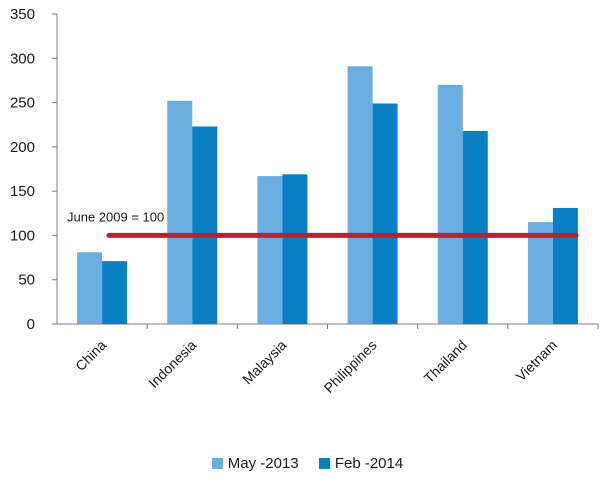  Describe the element at coordinates (22, 191) in the screenshot. I see `y-tick-label: 150` at that location.